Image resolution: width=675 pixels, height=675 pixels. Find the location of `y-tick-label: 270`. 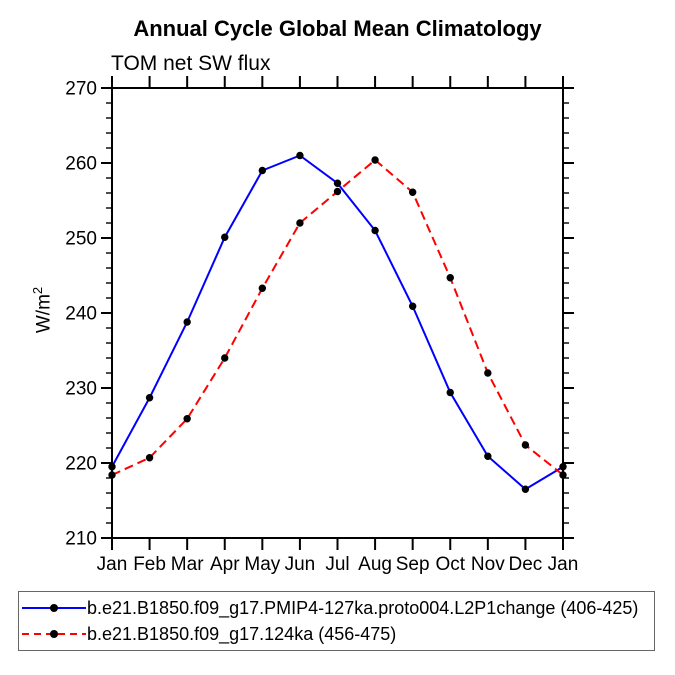

y-tick-label: 270 is located at coordinates (81, 89).